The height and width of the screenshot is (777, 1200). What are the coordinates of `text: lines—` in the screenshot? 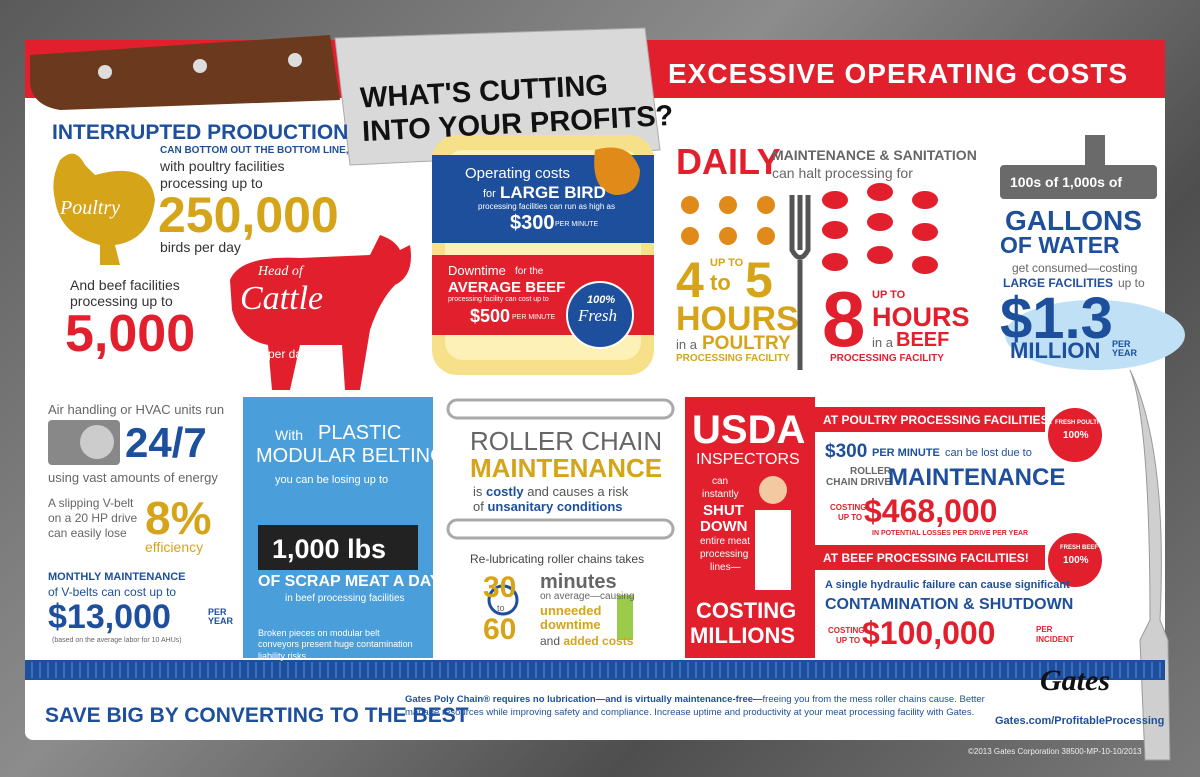 It's located at (725, 567).